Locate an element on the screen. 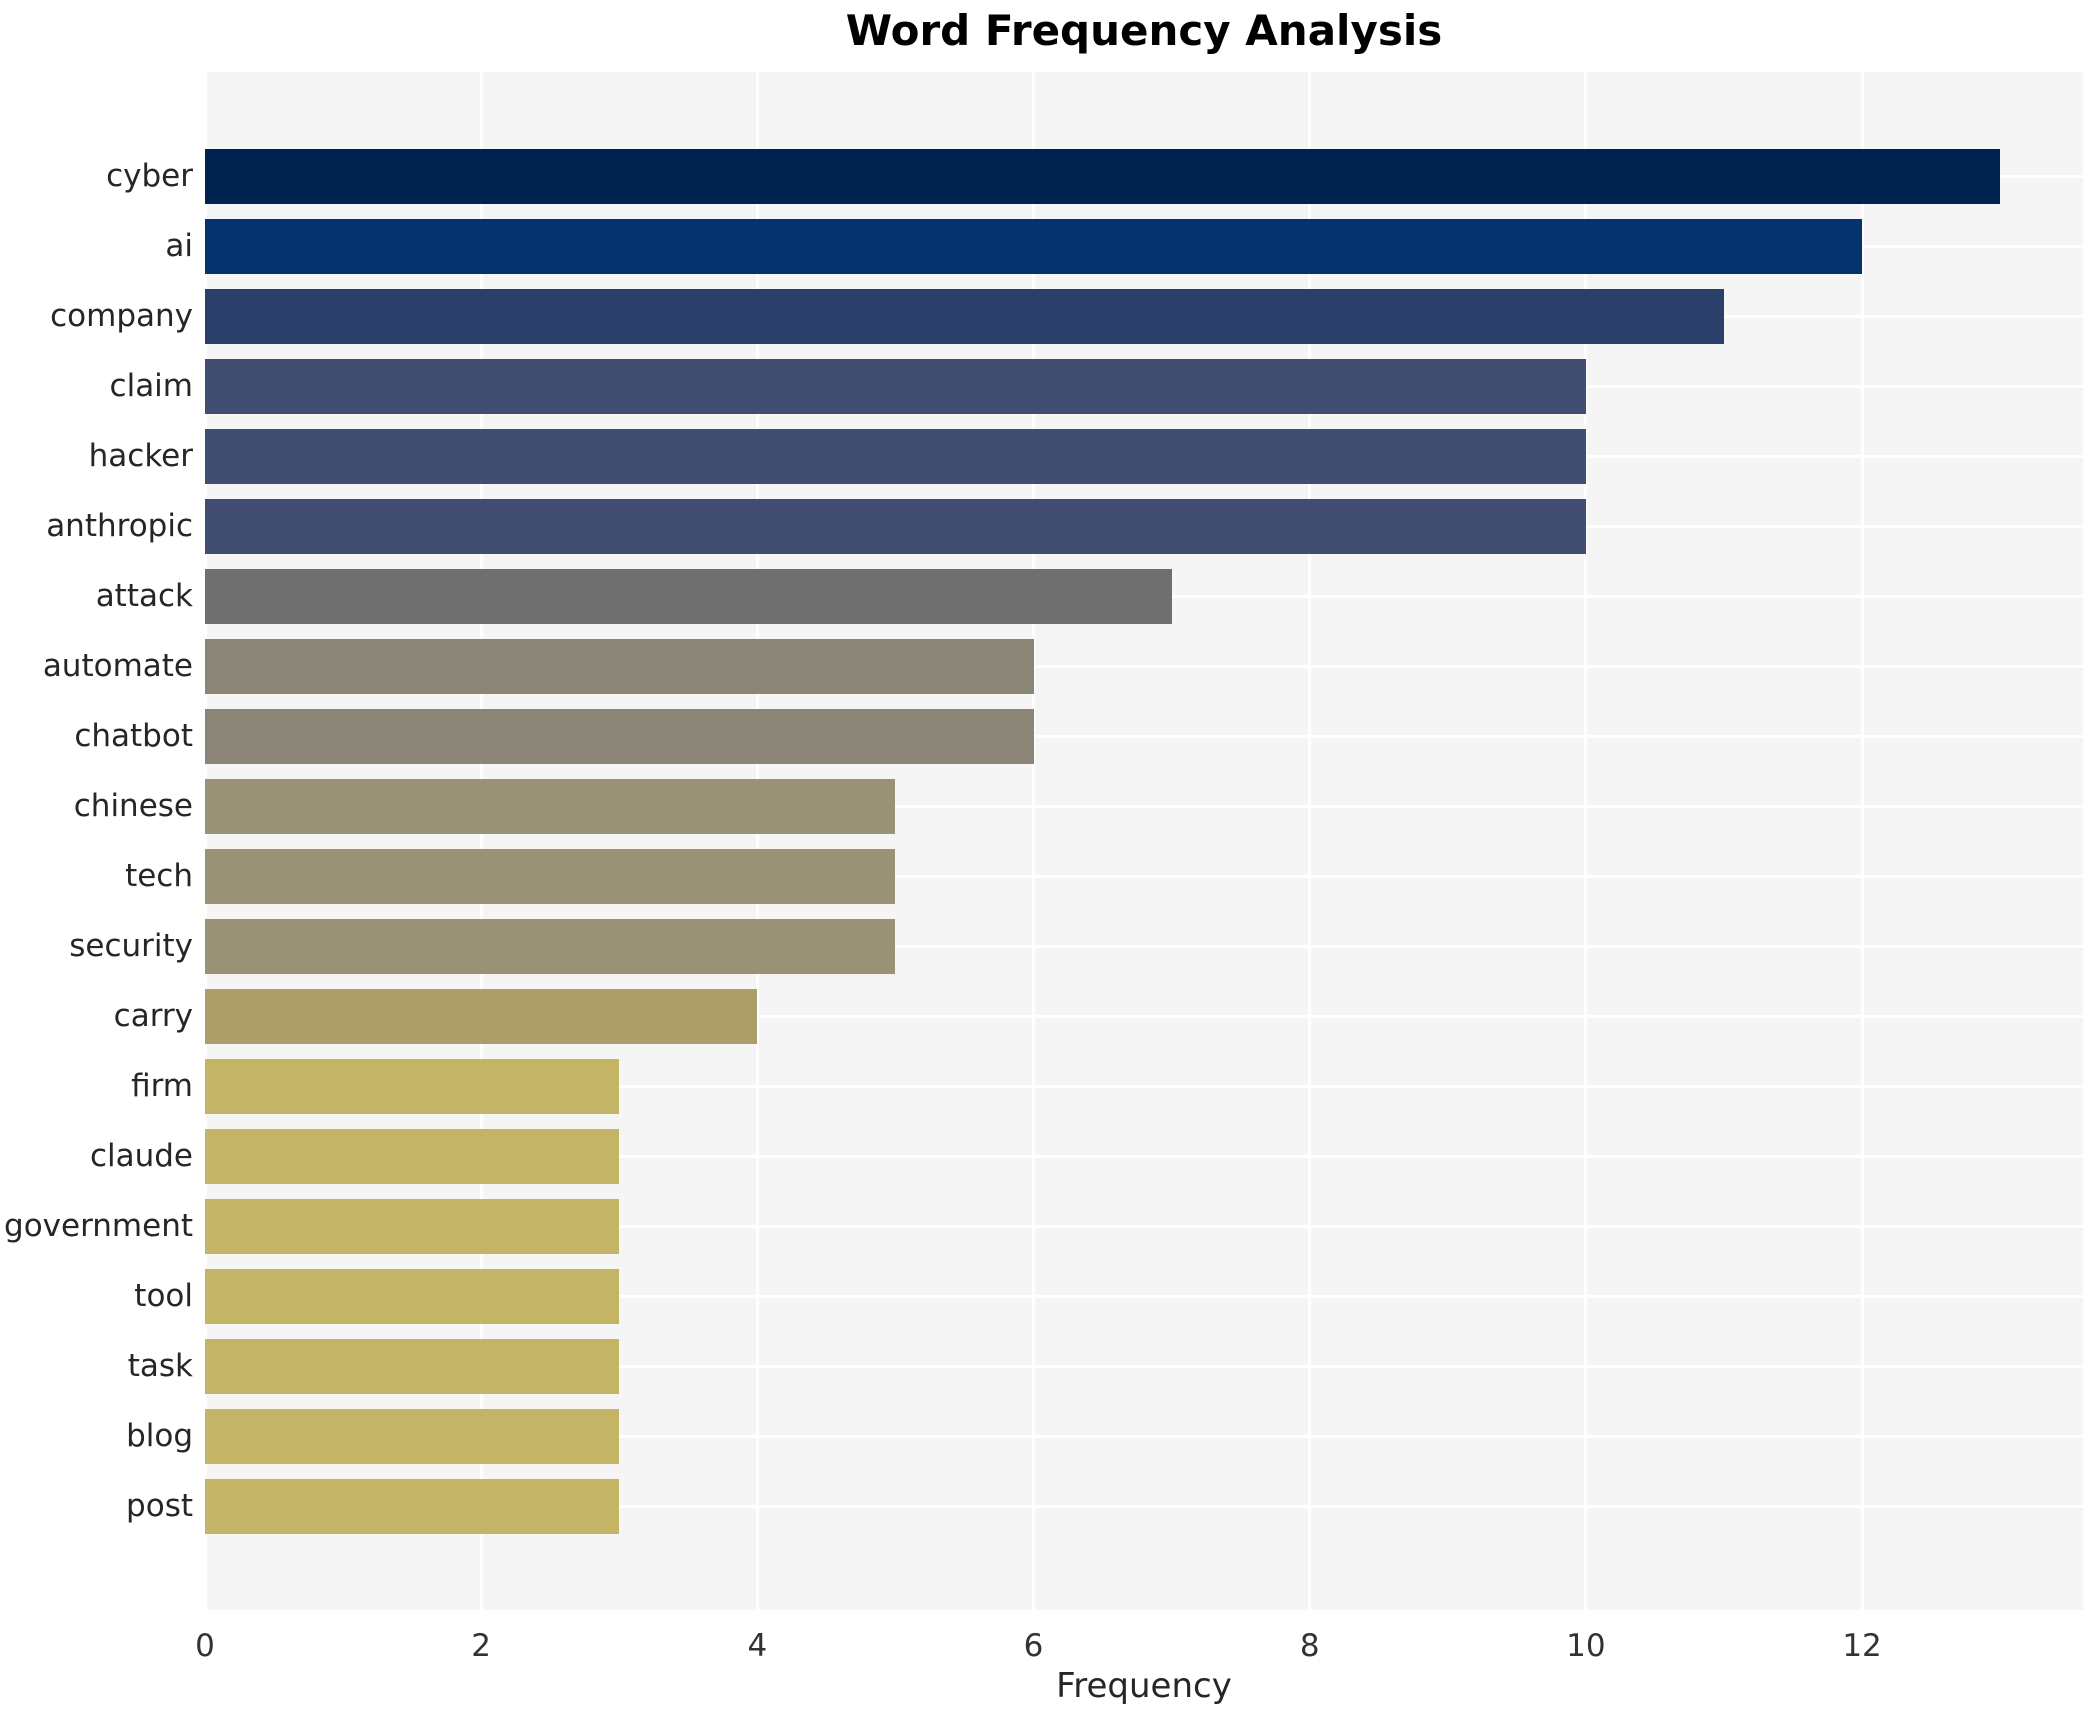 This screenshot has height=1710, width=2085. bar-ai is located at coordinates (1034, 246).